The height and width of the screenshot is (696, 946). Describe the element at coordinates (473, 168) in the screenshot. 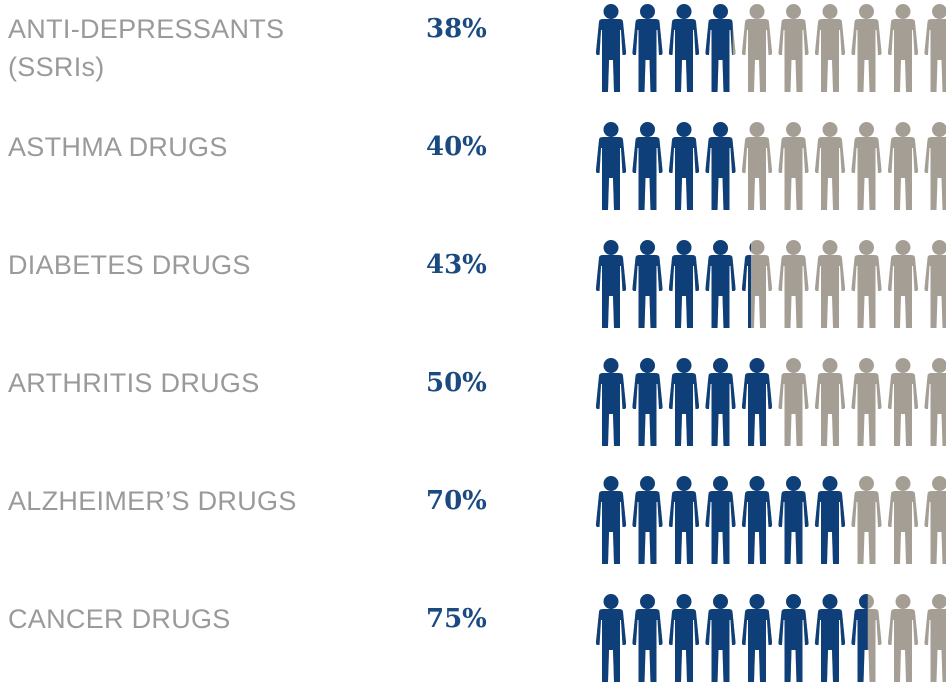

I see `chart-row: ASTHMA DRUGS 40%` at that location.